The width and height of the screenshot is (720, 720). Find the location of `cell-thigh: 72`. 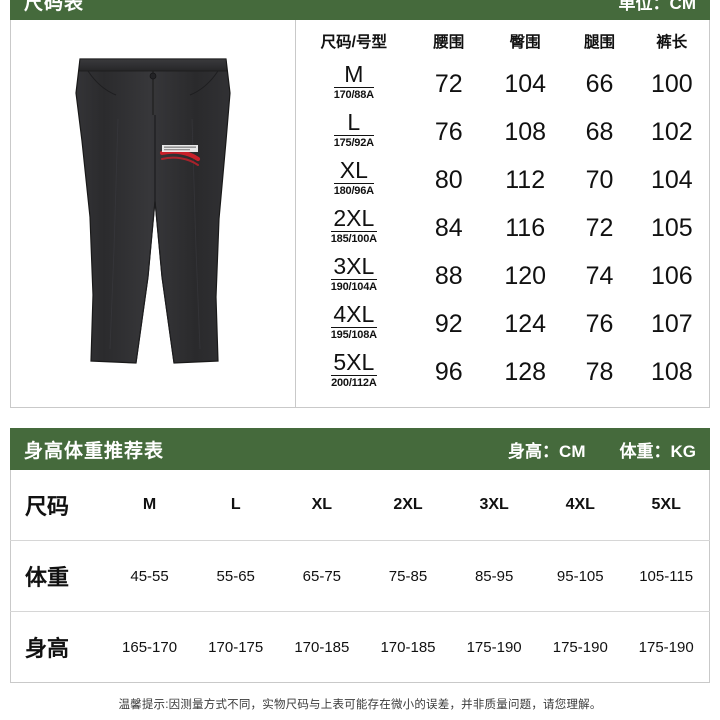

cell-thigh: 72 is located at coordinates (599, 227).